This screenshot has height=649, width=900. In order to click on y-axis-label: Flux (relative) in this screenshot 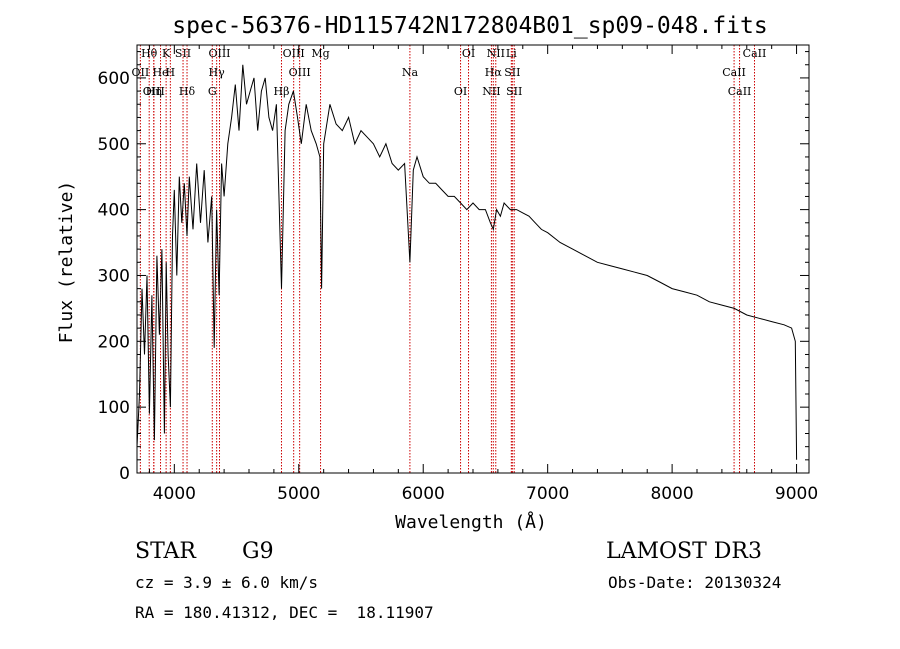, I will do `click(66, 262)`.